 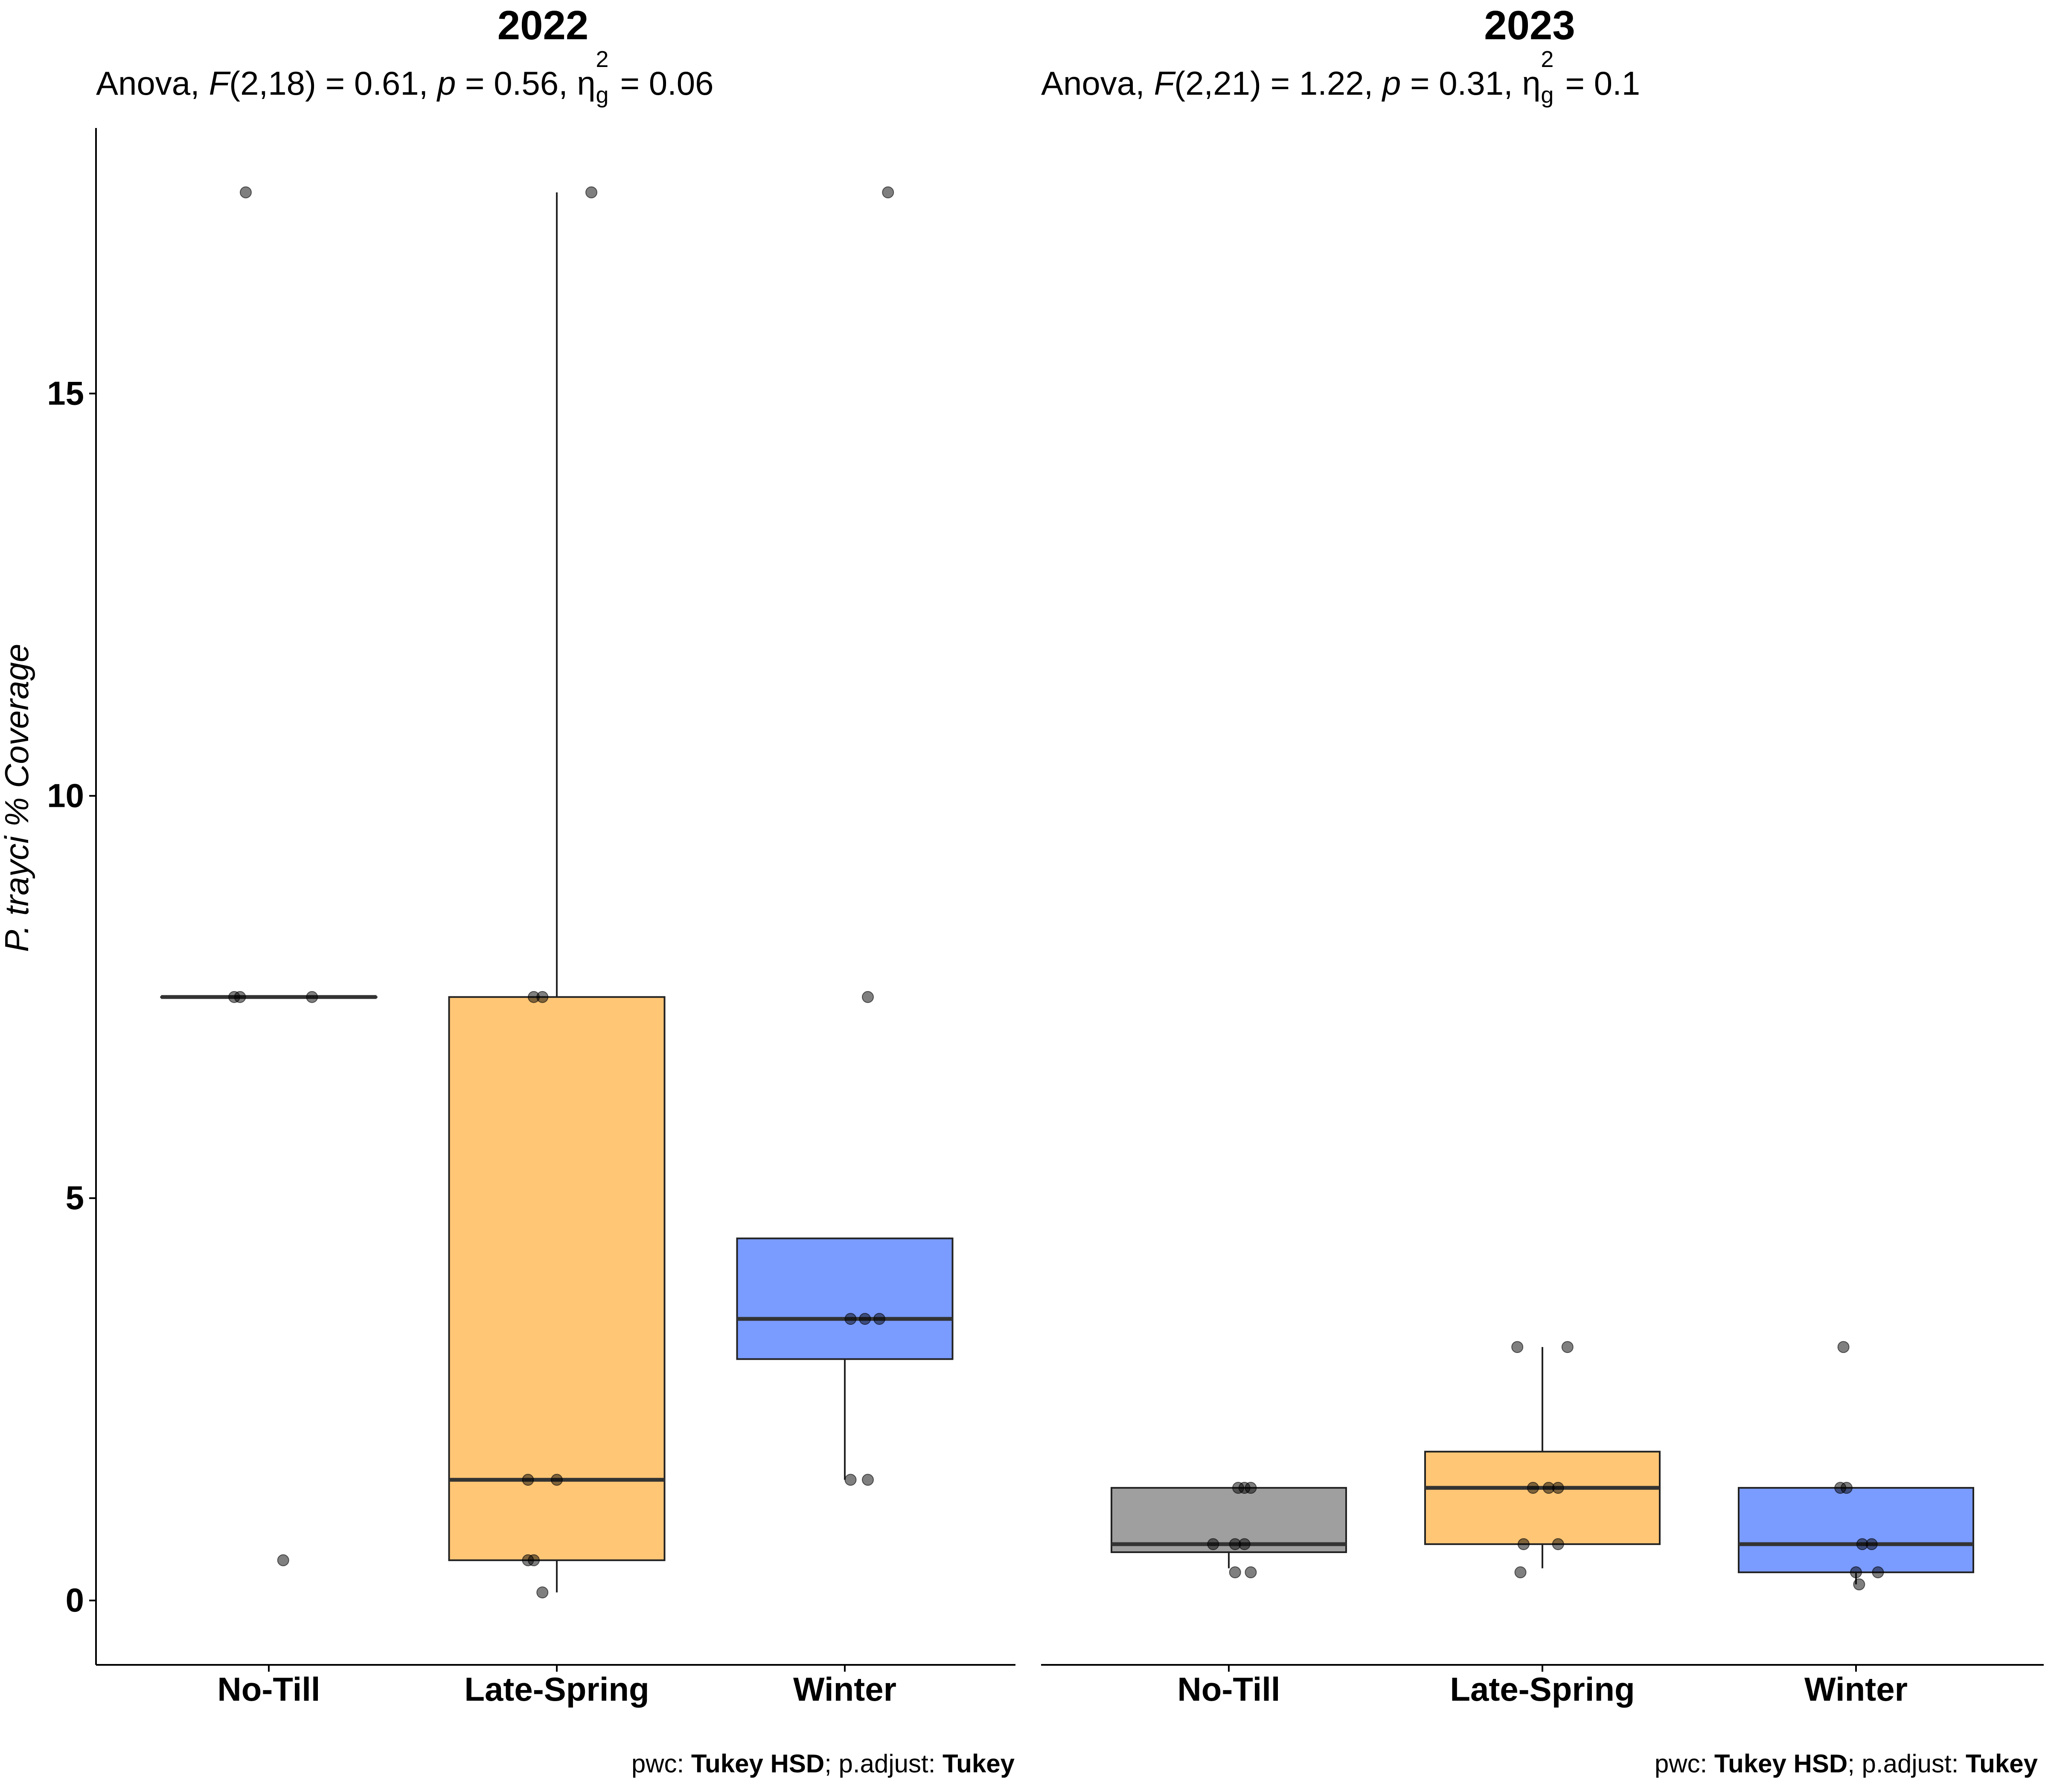 What do you see at coordinates (516, 83) in the screenshot?
I see `p-value: = 0.56,` at bounding box center [516, 83].